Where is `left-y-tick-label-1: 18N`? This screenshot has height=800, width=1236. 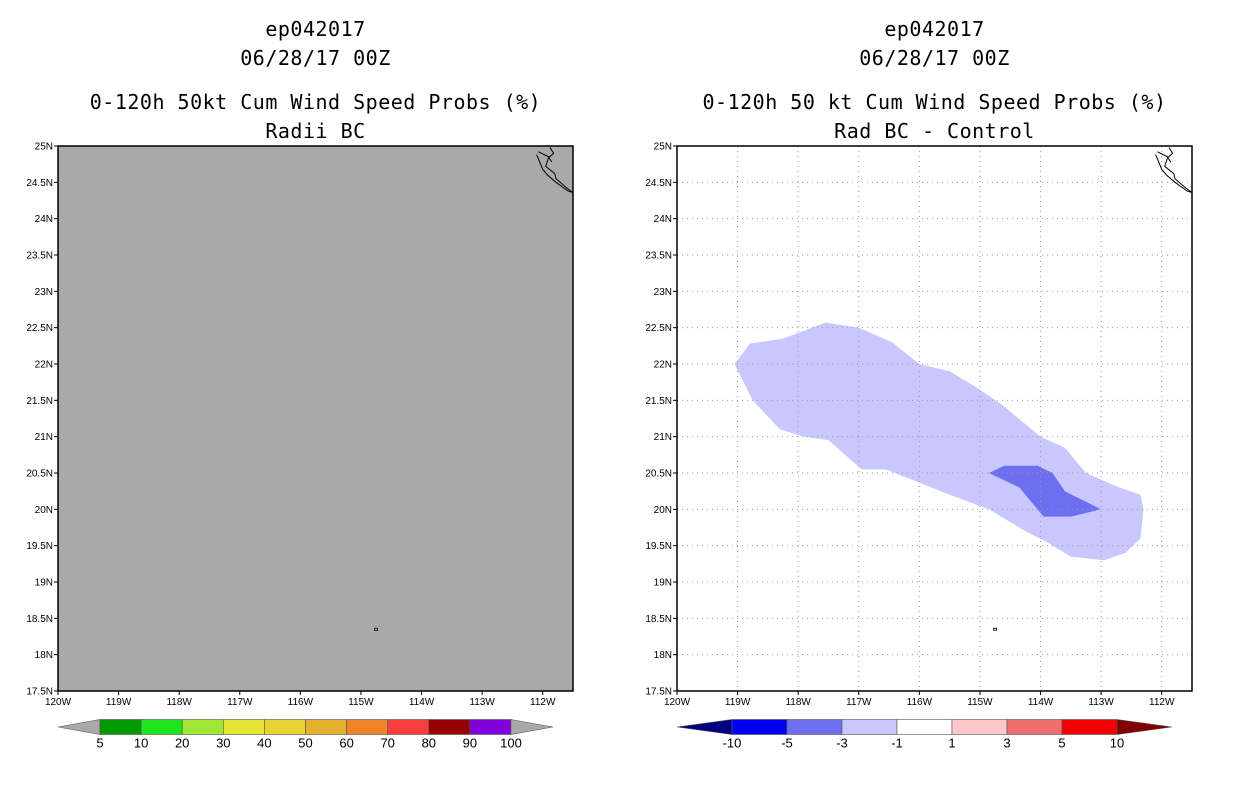 left-y-tick-label-1: 18N is located at coordinates (44, 655).